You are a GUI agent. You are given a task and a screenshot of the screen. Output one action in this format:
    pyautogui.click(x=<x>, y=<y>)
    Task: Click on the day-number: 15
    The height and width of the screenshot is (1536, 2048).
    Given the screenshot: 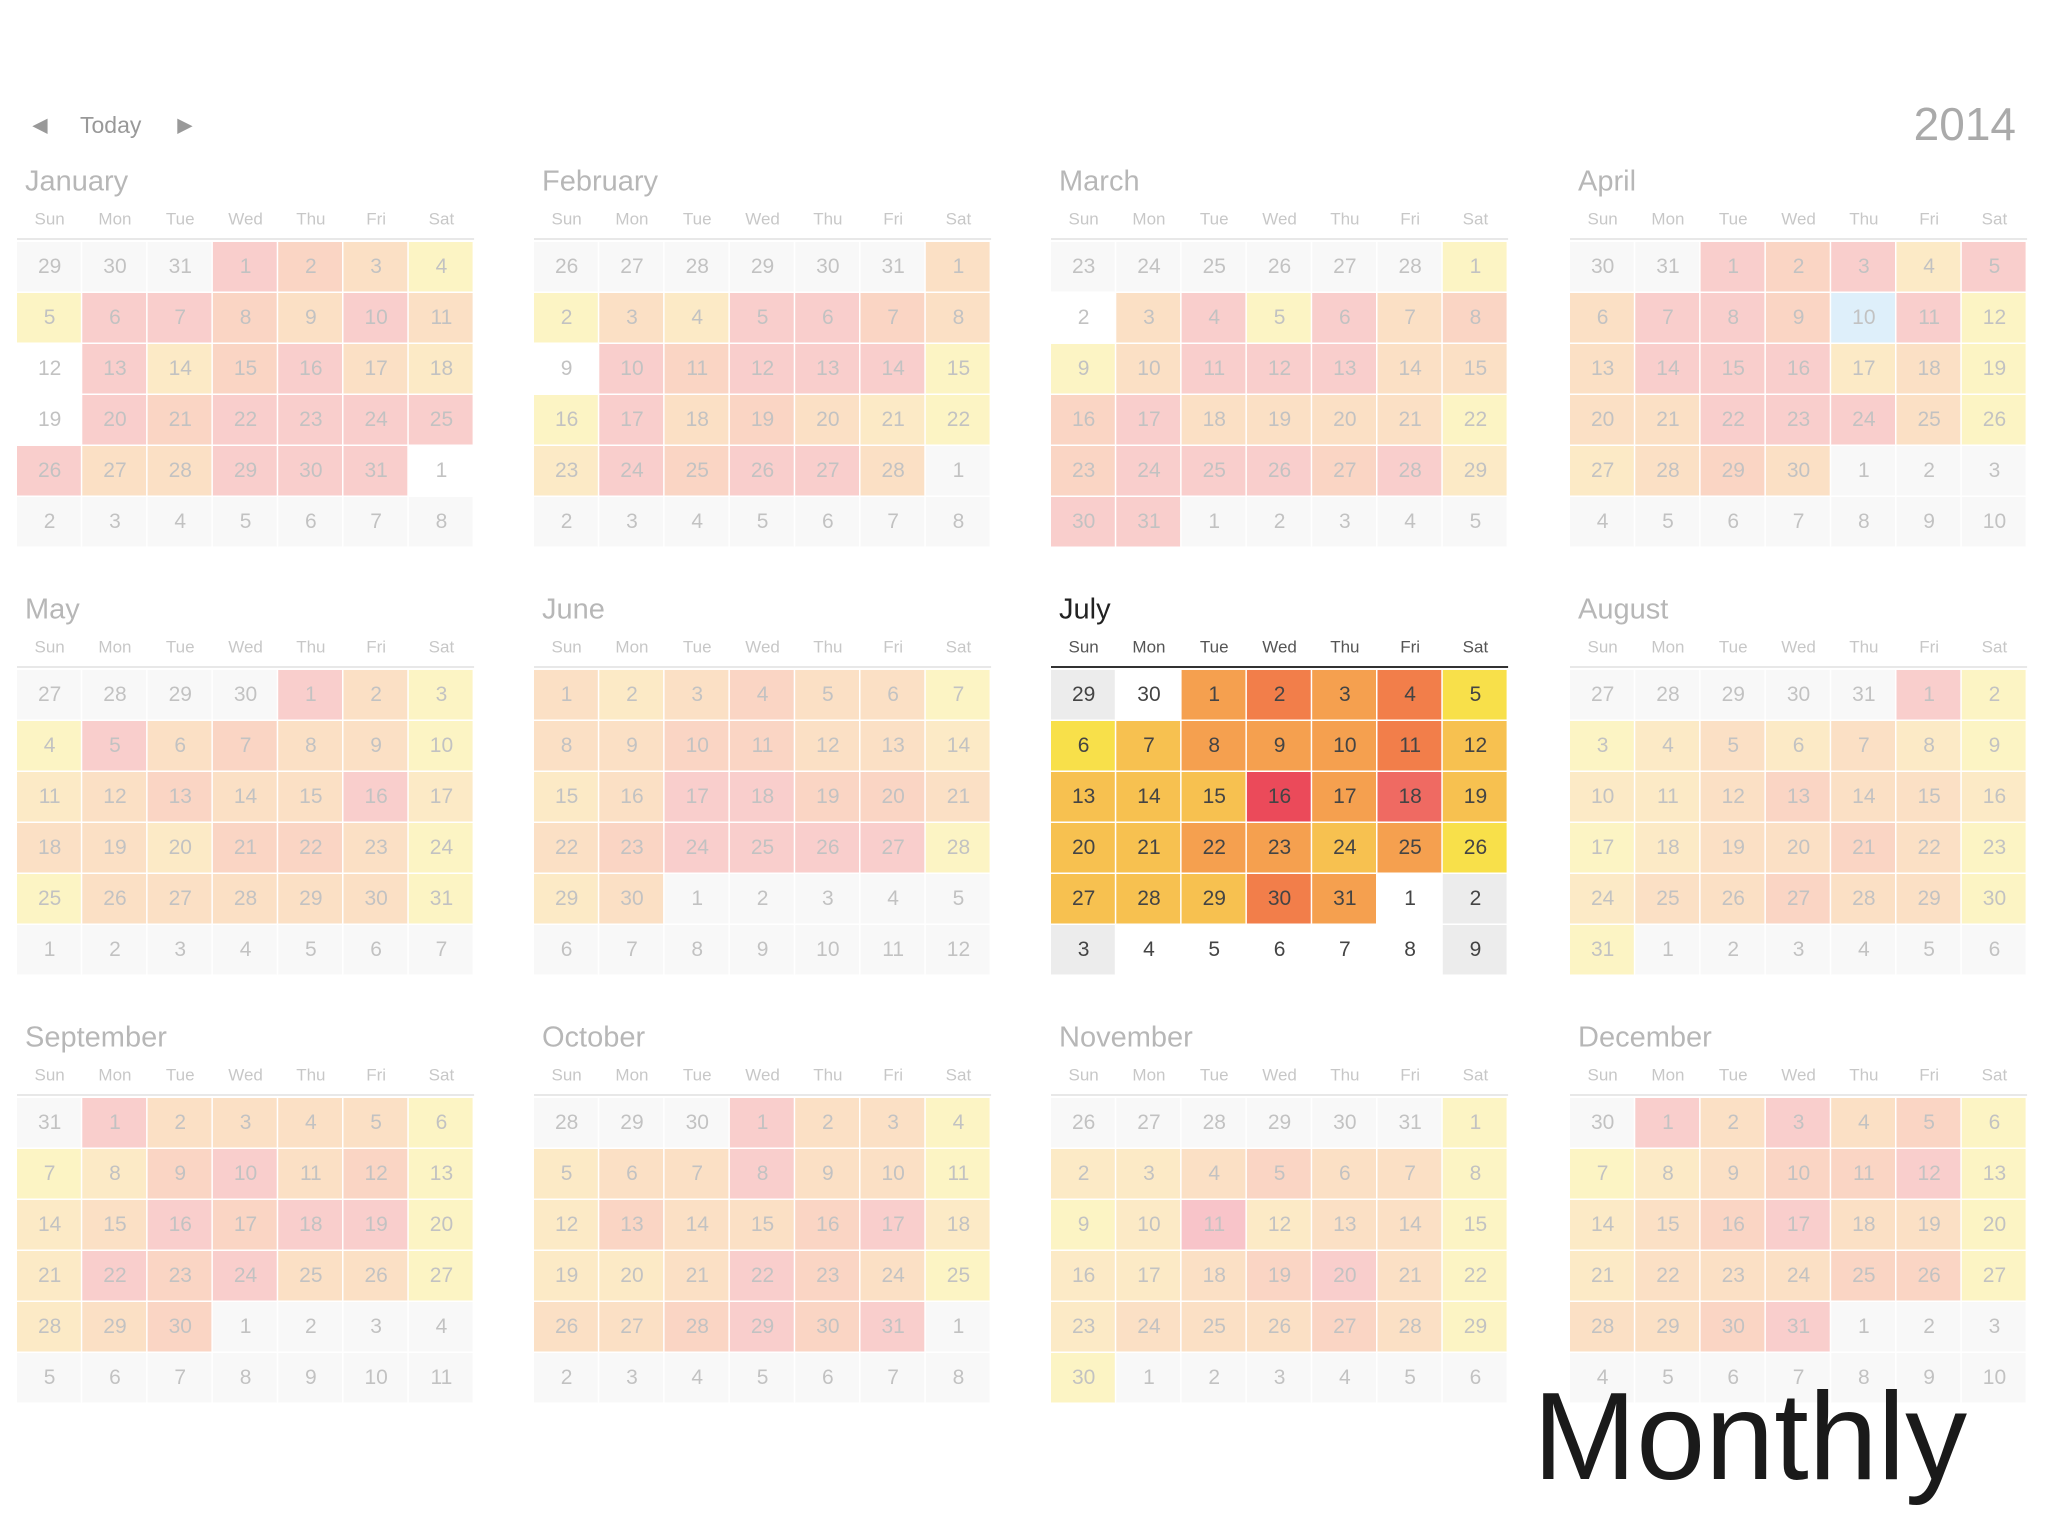 What is the action you would take?
    pyautogui.click(x=566, y=796)
    